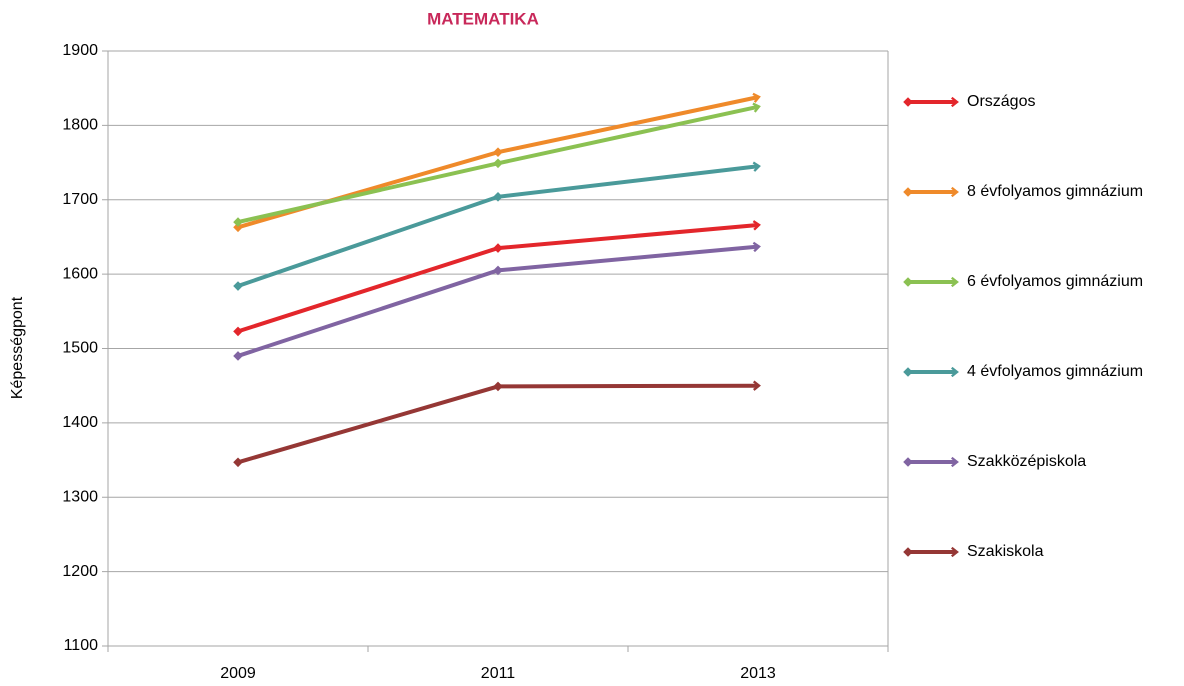 This screenshot has width=1184, height=686. What do you see at coordinates (80, 199) in the screenshot?
I see `y-tick-label: 1700` at bounding box center [80, 199].